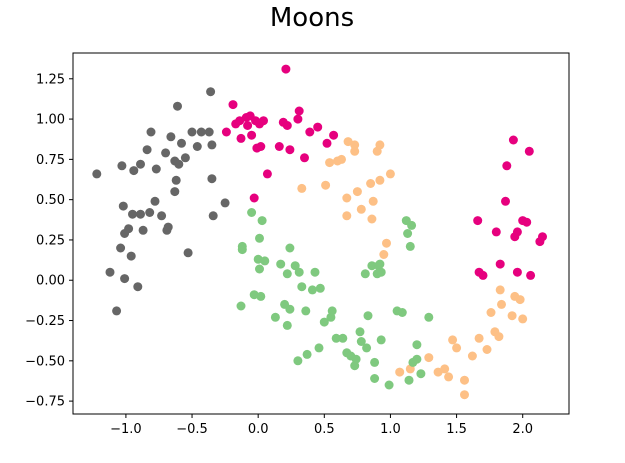  What do you see at coordinates (126, 429) in the screenshot?
I see `x-tick-label: −1.0` at bounding box center [126, 429].